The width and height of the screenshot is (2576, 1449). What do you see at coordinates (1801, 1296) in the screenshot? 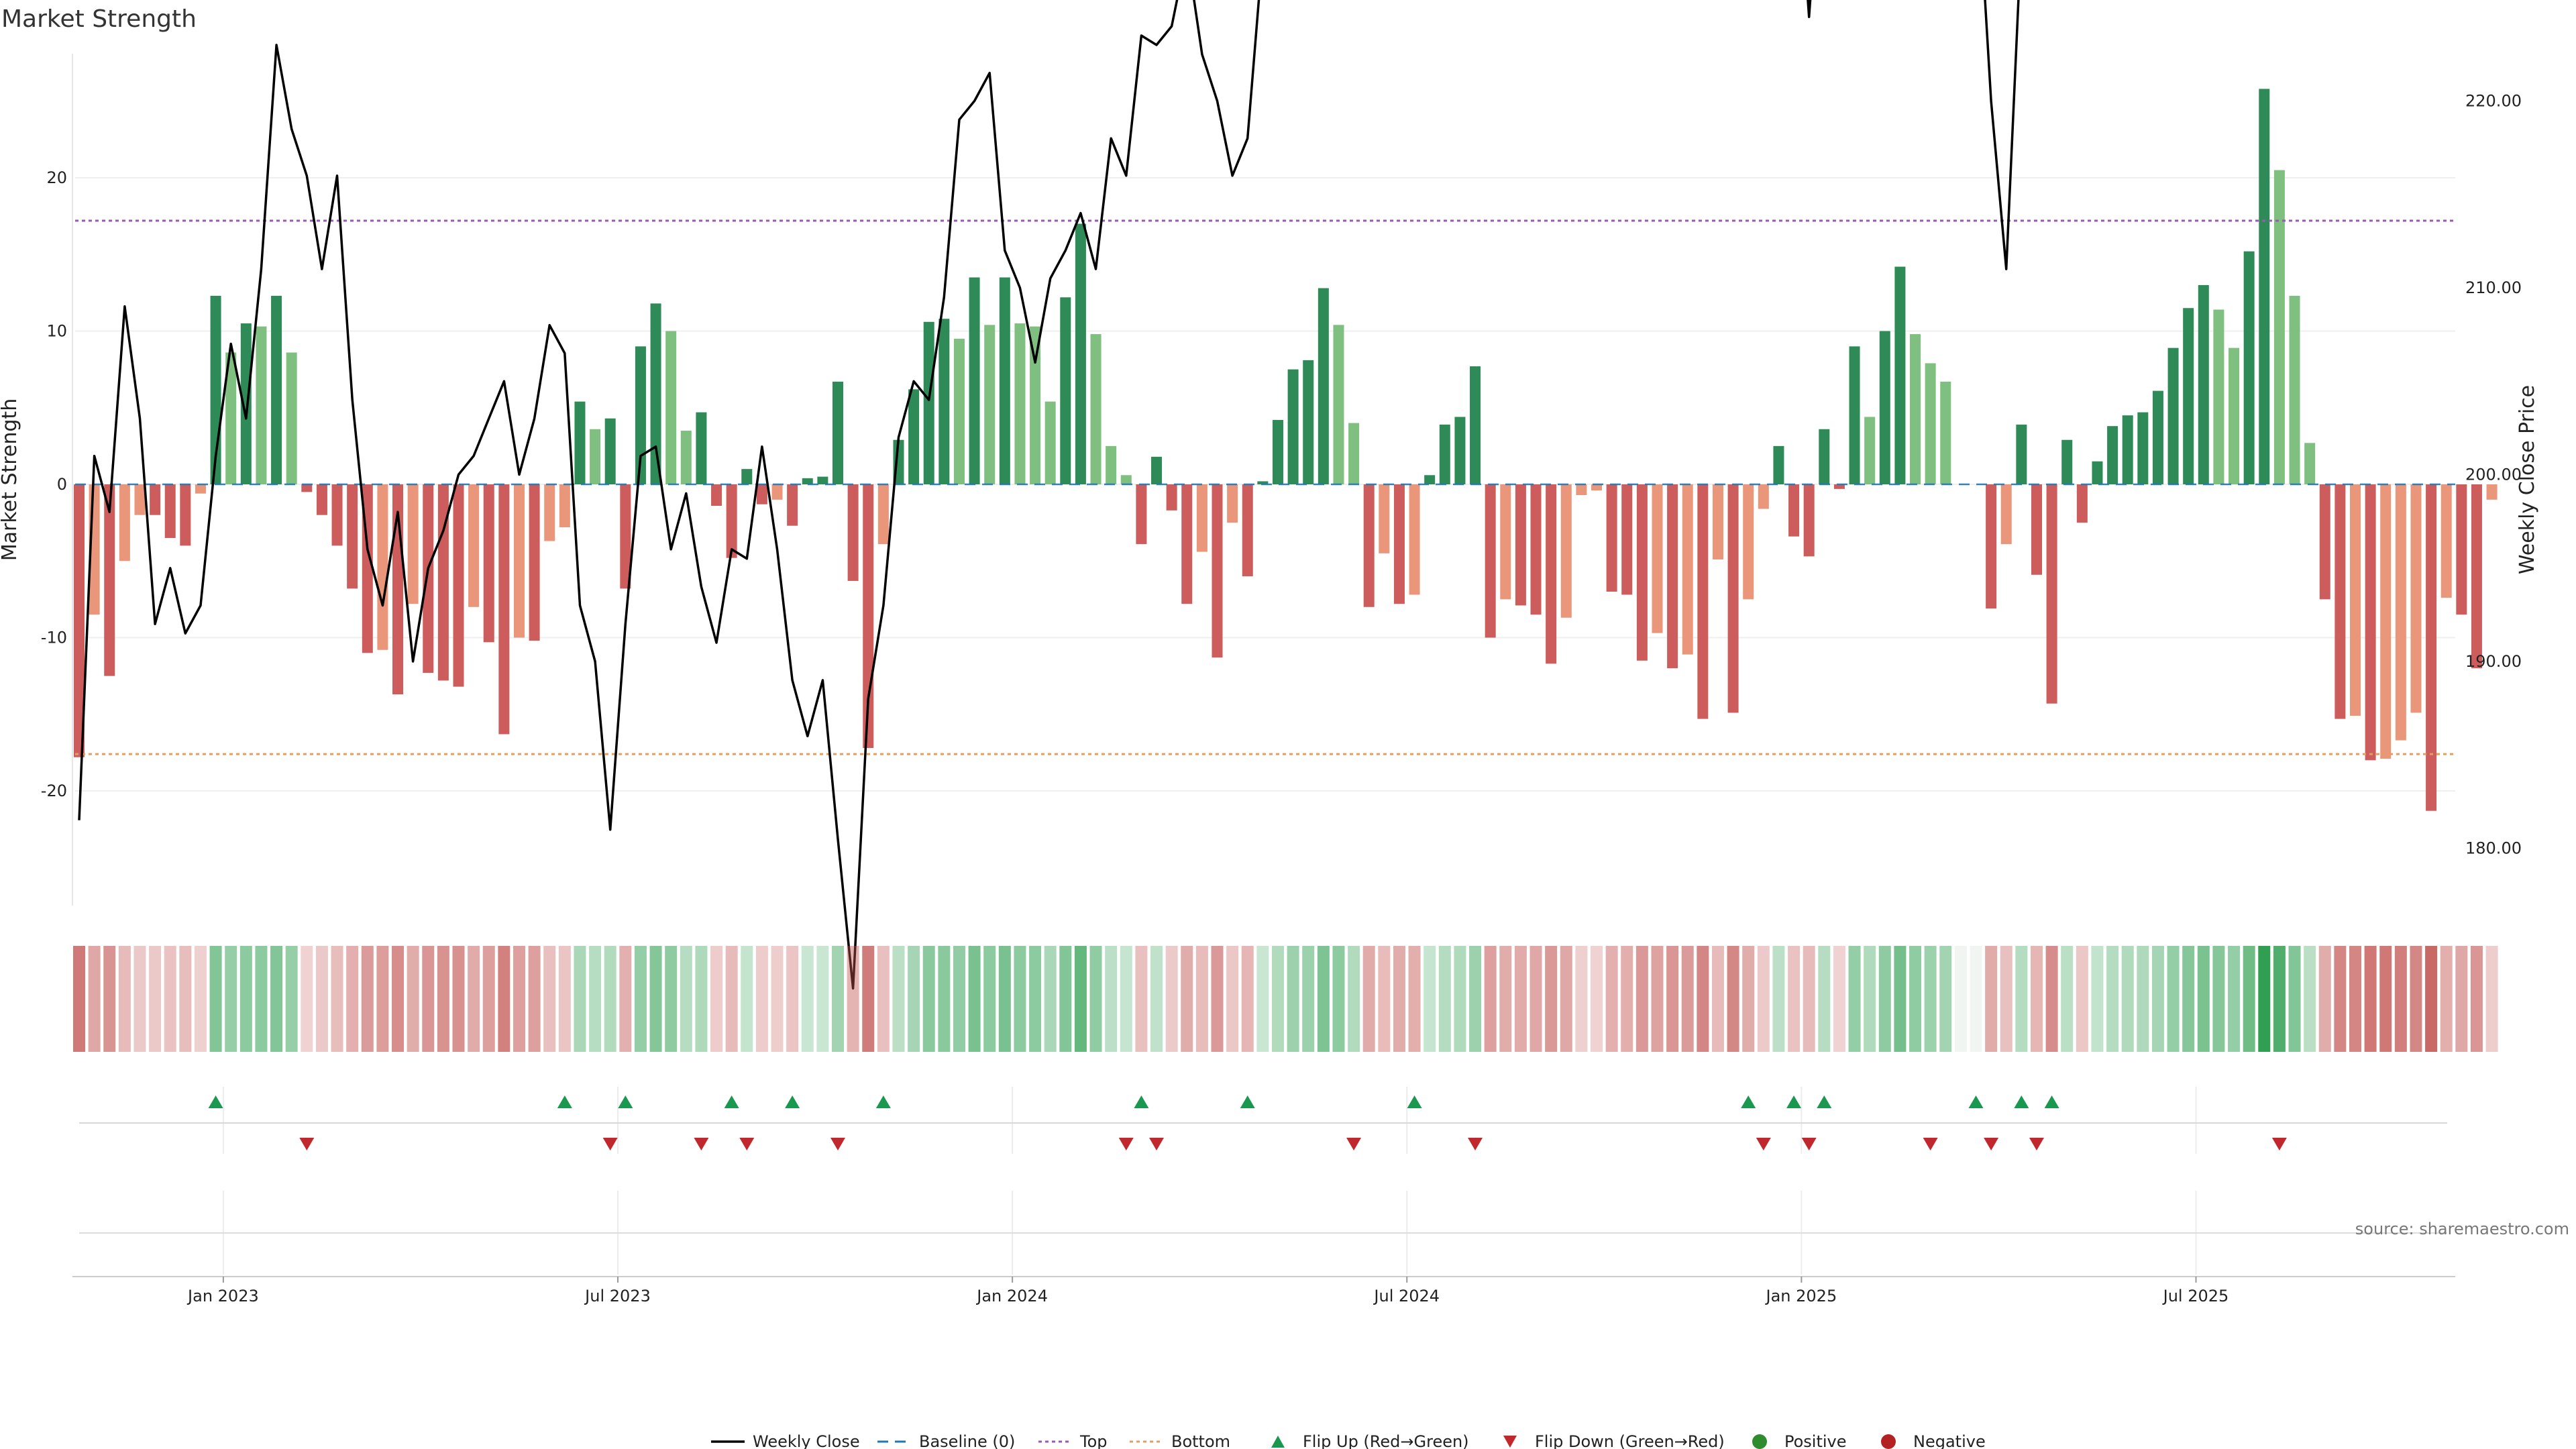
I see `x-tick-label: Jan 2025` at bounding box center [1801, 1296].